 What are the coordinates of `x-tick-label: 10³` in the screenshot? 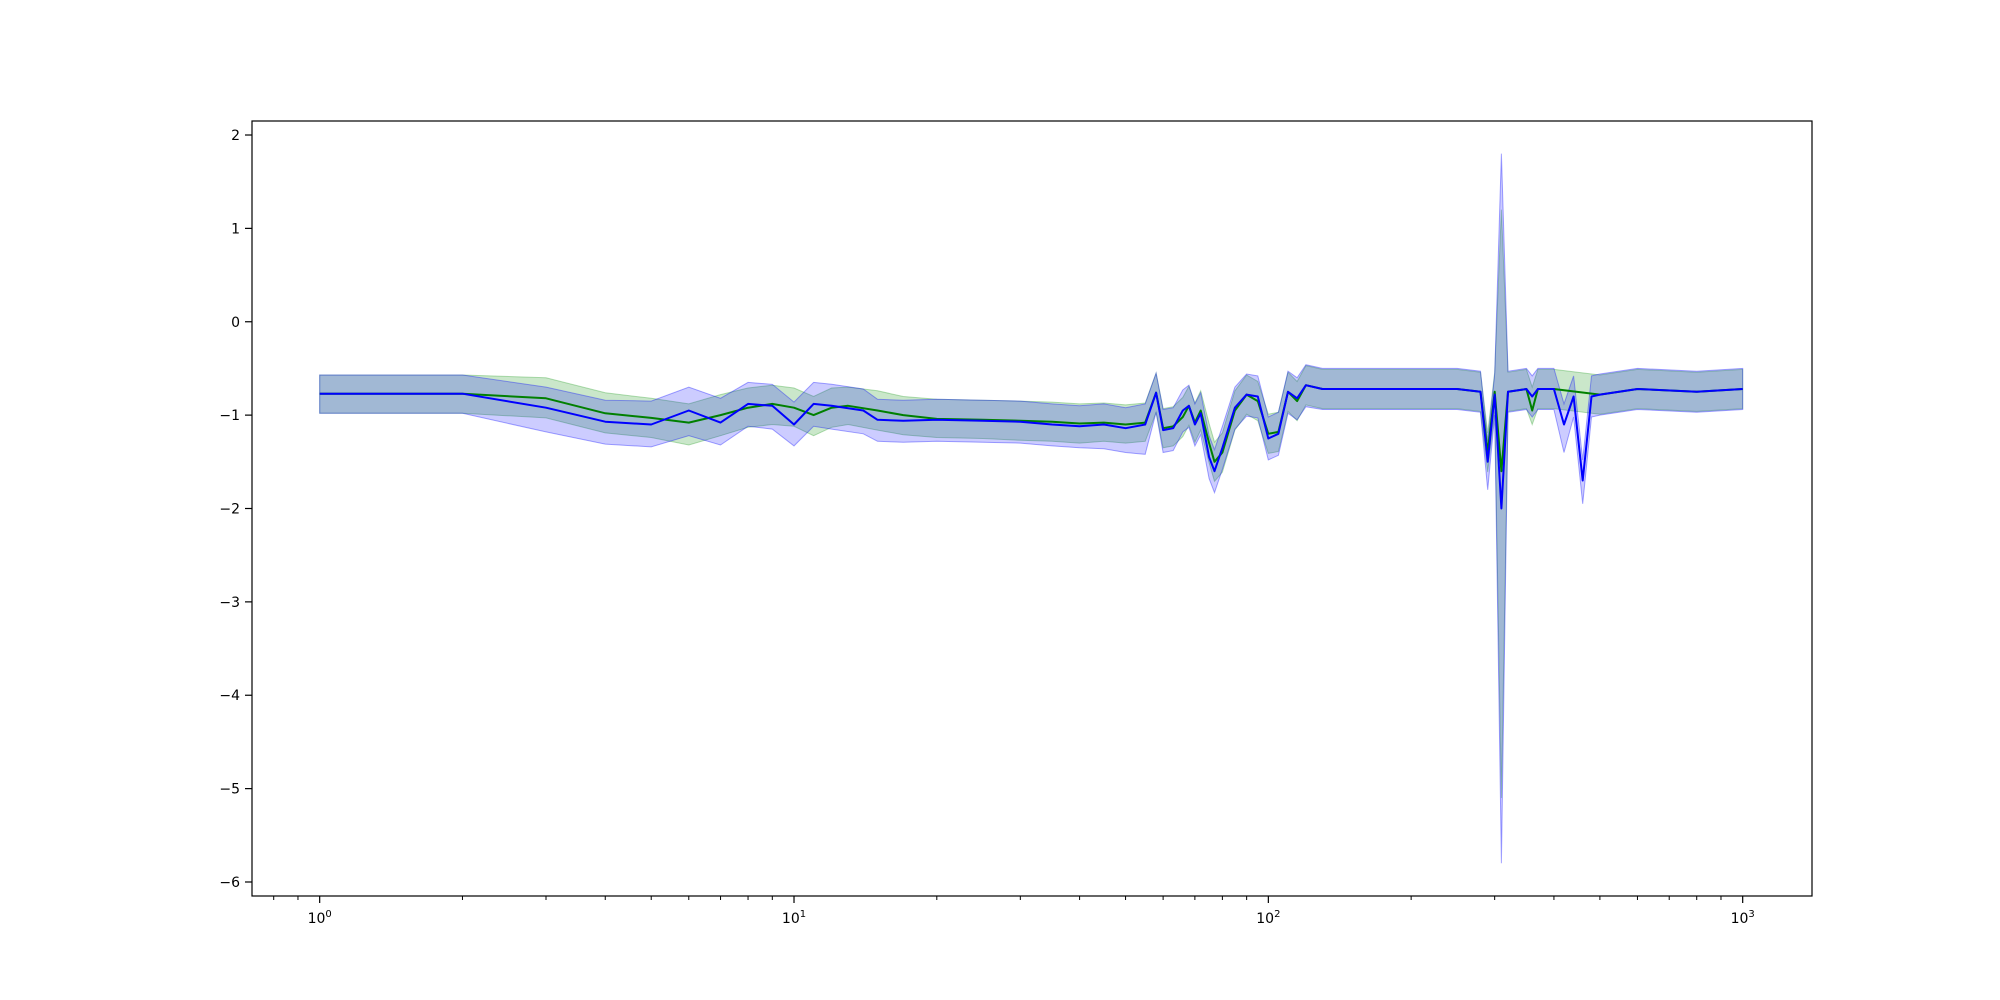 It's located at (1743, 918).